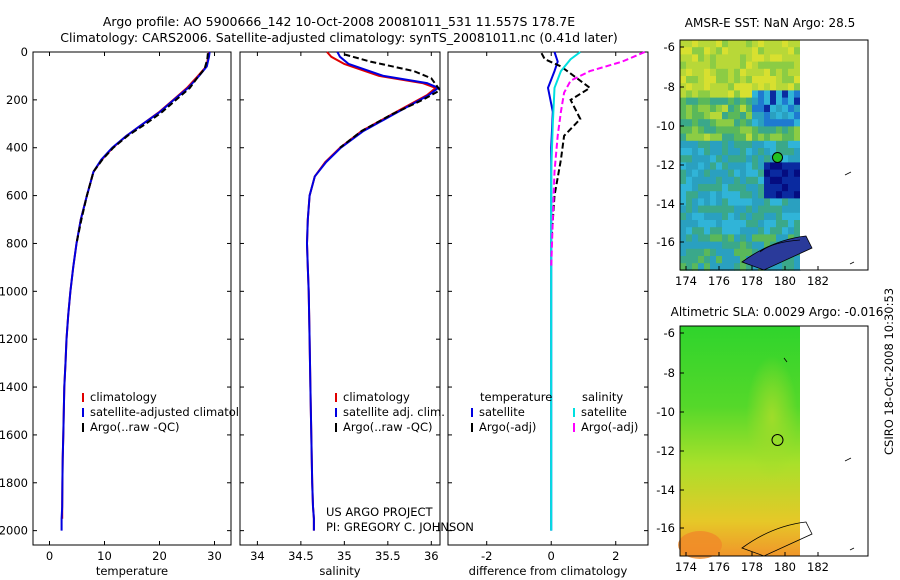 This screenshot has height=580, width=900. I want to click on sst-ytick-label: -14, so click(665, 204).